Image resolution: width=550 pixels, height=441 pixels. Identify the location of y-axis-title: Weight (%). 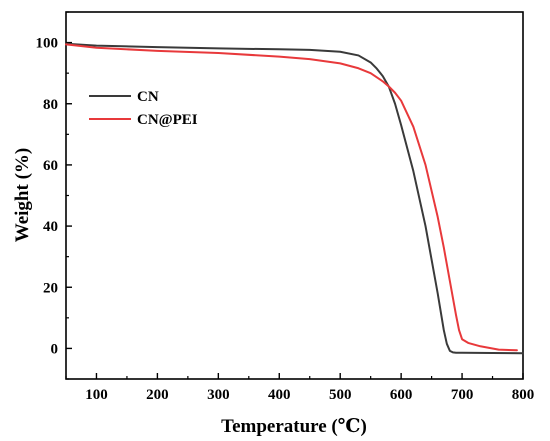
(22, 195).